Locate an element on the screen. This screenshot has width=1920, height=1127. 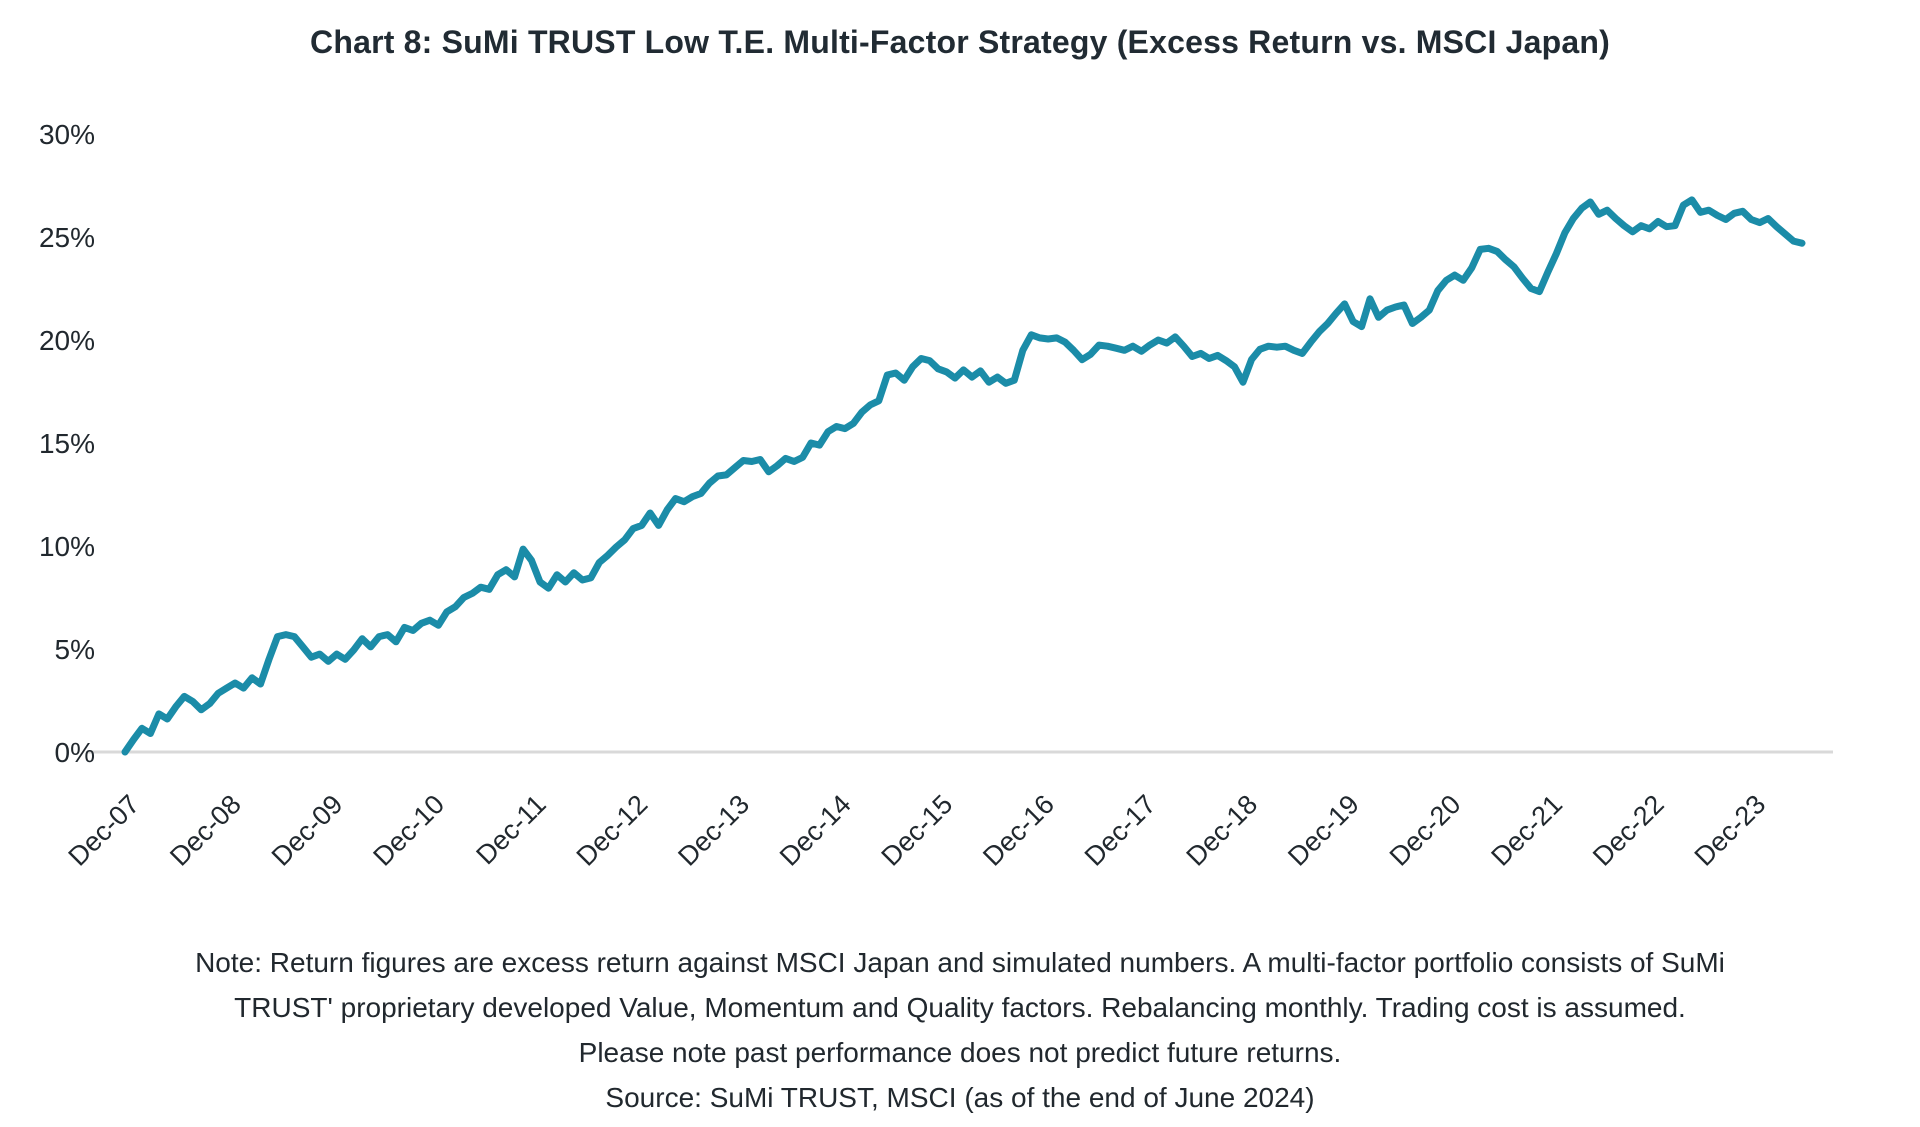
x-tick-label: Dec-17 is located at coordinates (1120, 830).